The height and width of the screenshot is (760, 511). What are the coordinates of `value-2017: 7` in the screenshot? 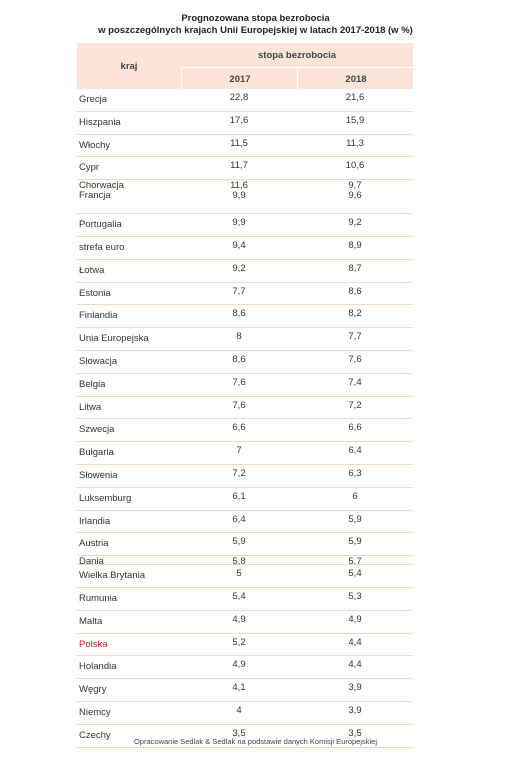 It's located at (239, 451).